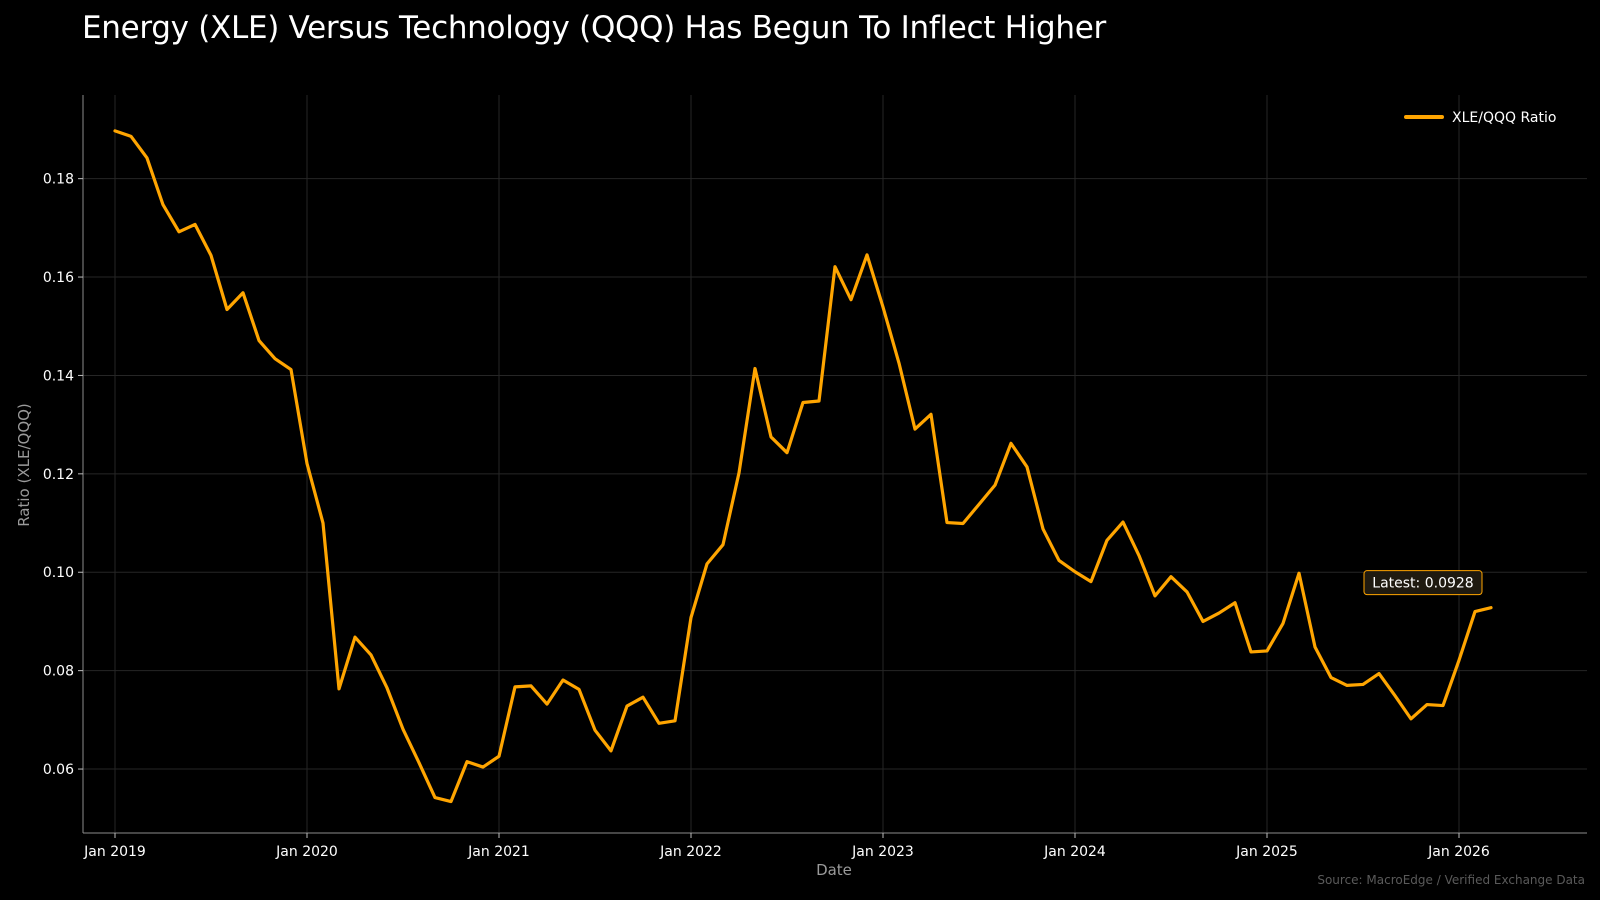  What do you see at coordinates (498, 852) in the screenshot?
I see `x-tick-label: Jan 2021` at bounding box center [498, 852].